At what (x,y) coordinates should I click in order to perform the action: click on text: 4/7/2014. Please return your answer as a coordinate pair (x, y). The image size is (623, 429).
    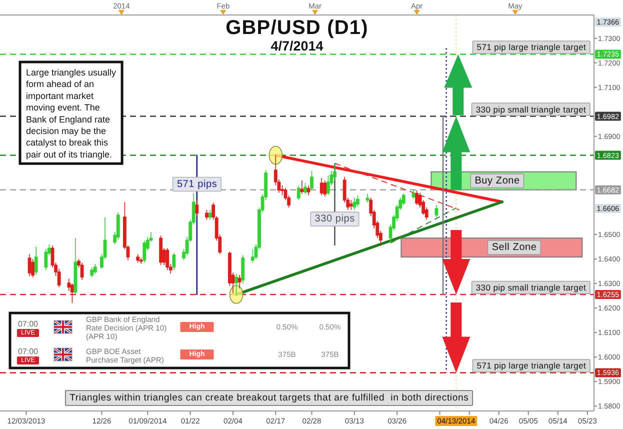
    Looking at the image, I should click on (297, 46).